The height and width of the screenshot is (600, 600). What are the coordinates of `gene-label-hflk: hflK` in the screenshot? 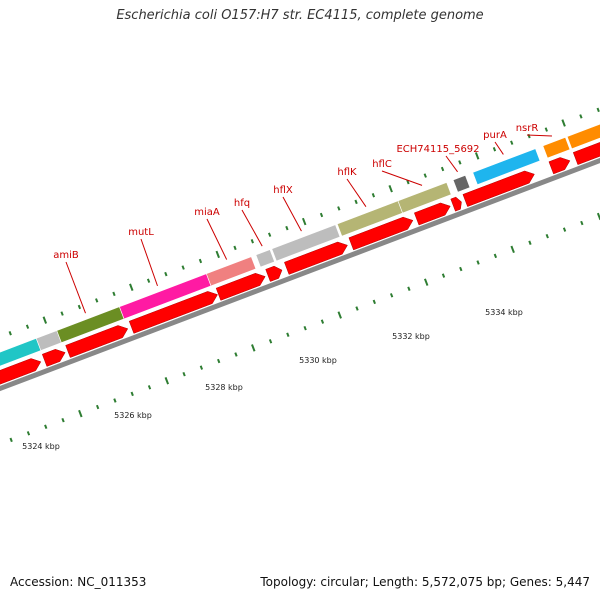 It's located at (347, 172).